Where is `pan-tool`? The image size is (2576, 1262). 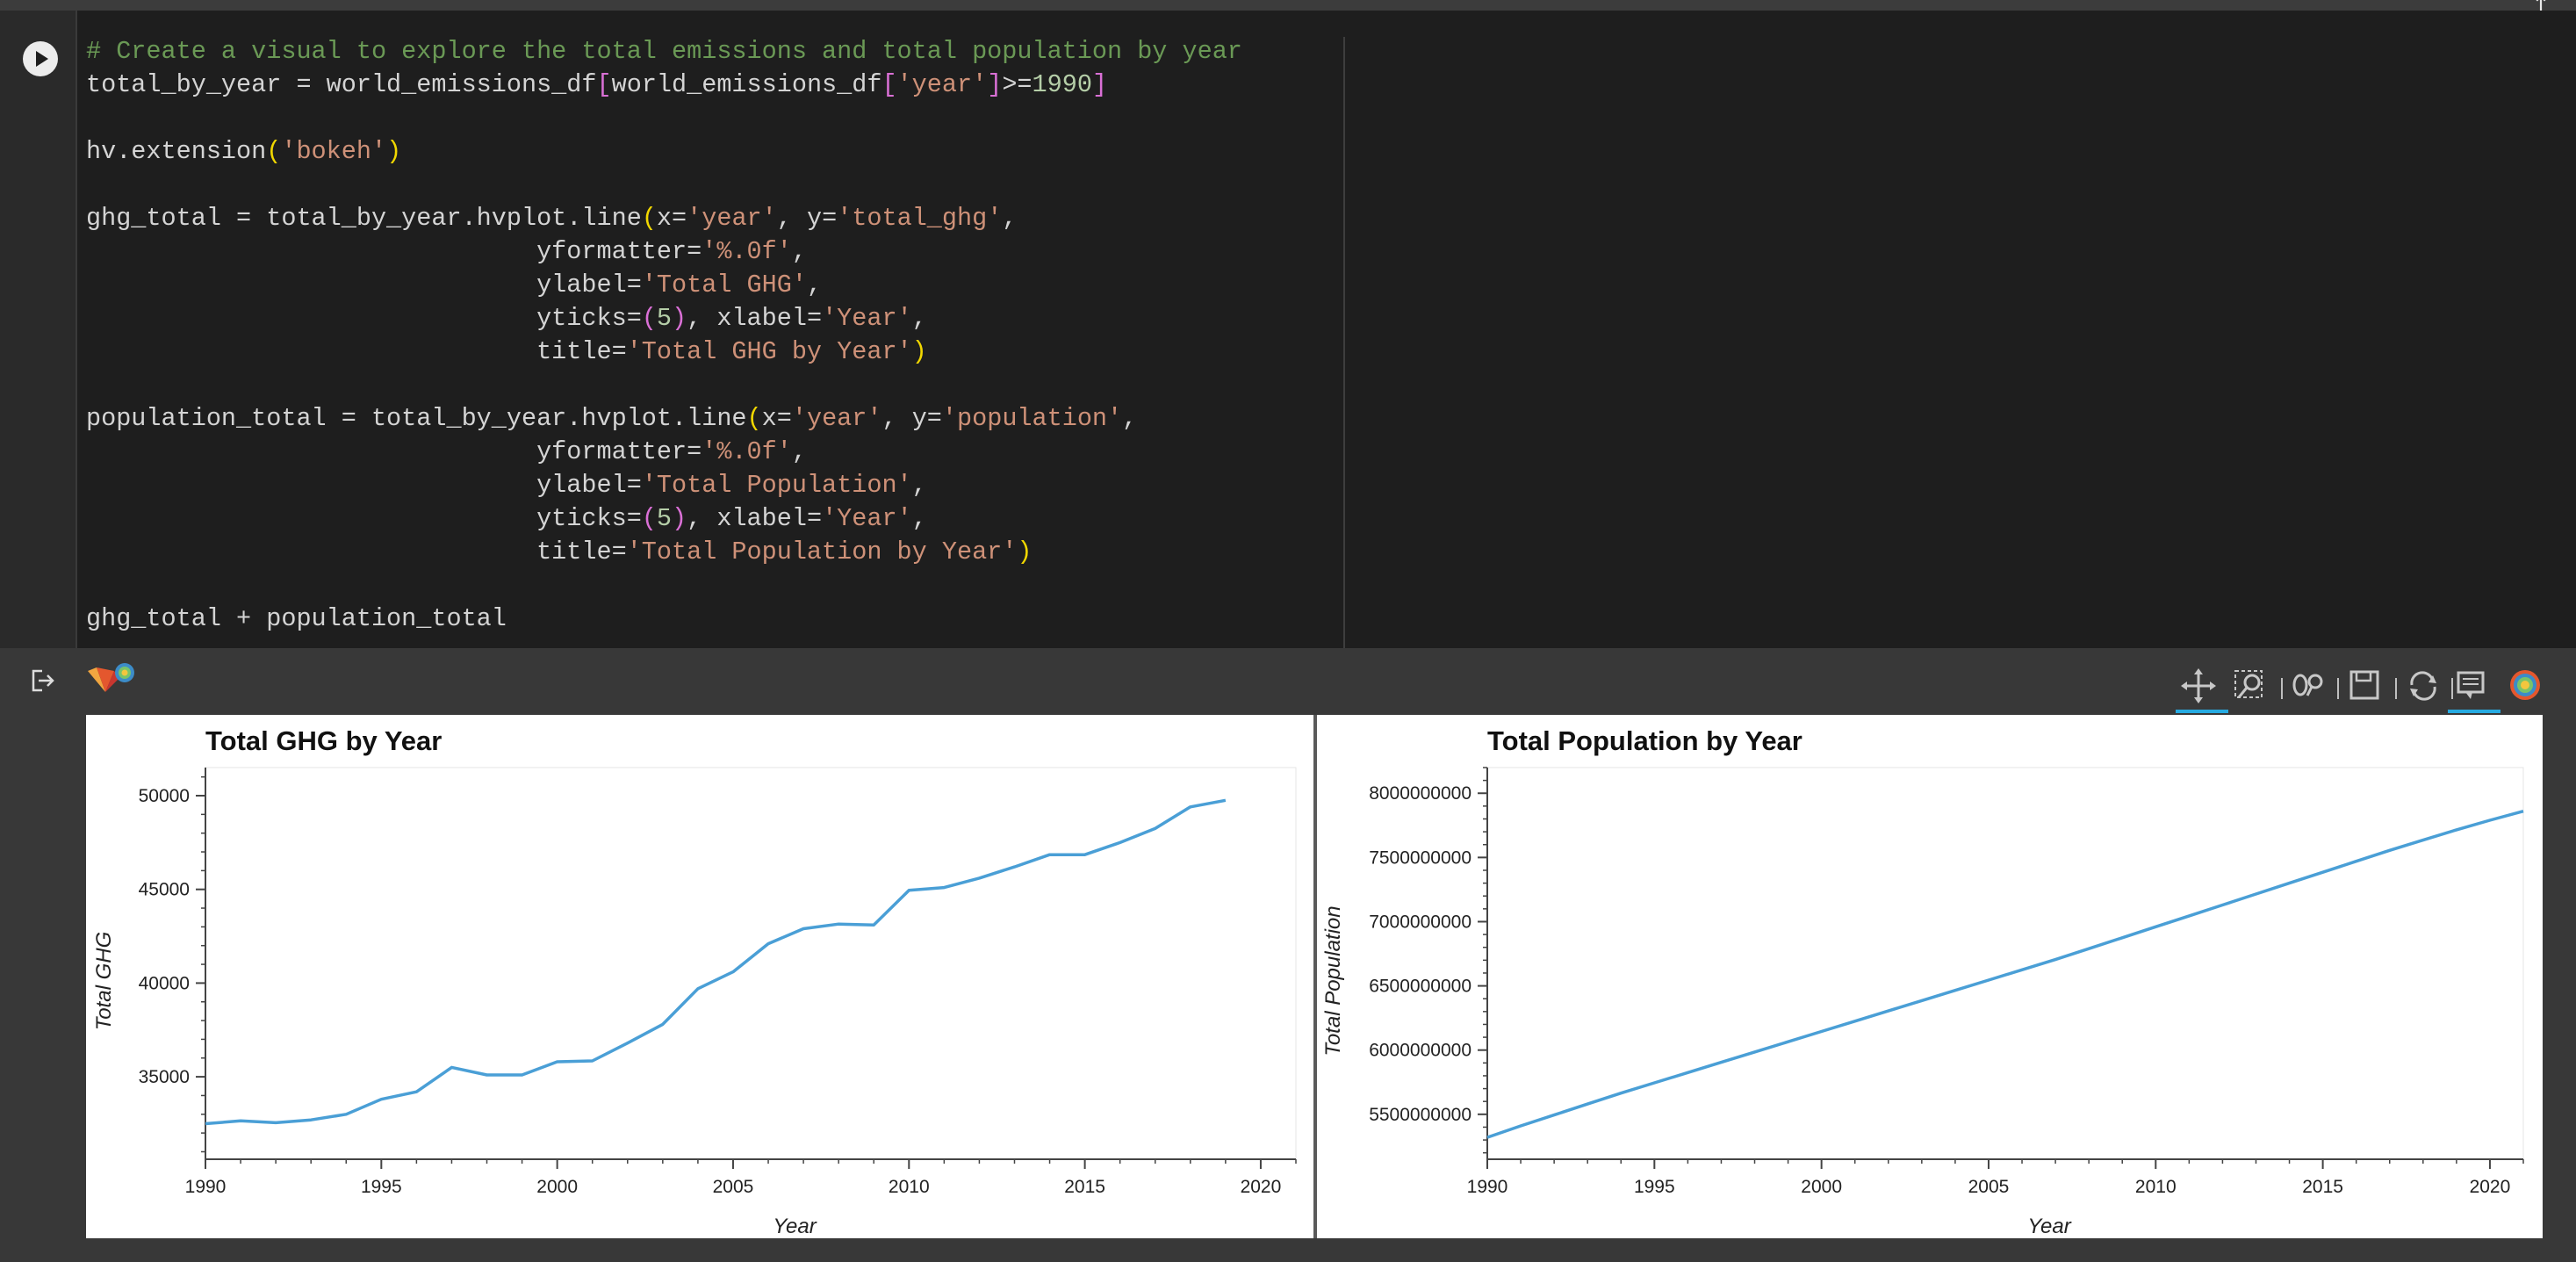
pan-tool is located at coordinates (2202, 689).